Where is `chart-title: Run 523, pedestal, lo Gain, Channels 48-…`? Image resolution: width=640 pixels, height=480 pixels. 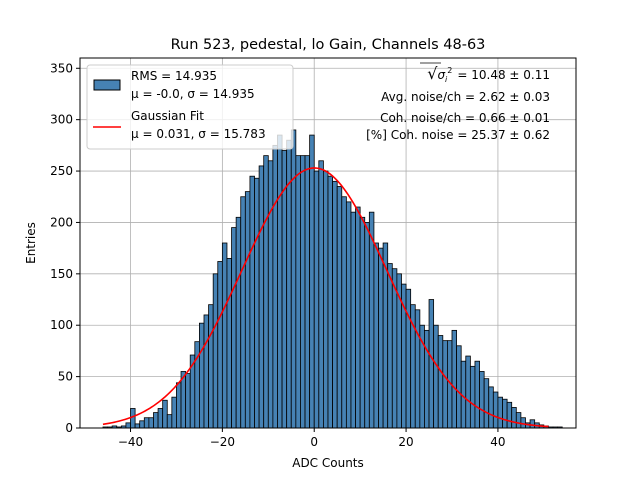 chart-title: Run 523, pedestal, lo Gain, Channels 48-… is located at coordinates (328, 45).